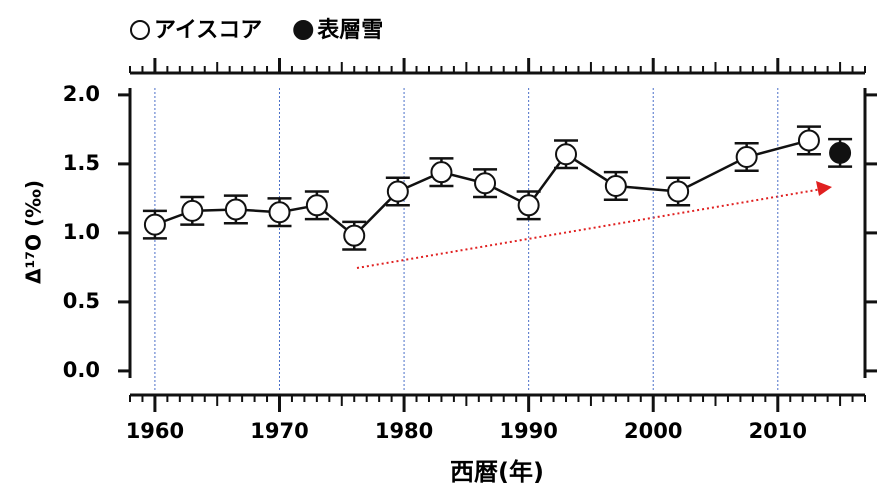 The height and width of the screenshot is (488, 893). What do you see at coordinates (589, 228) in the screenshot?
I see `trend-arrow` at bounding box center [589, 228].